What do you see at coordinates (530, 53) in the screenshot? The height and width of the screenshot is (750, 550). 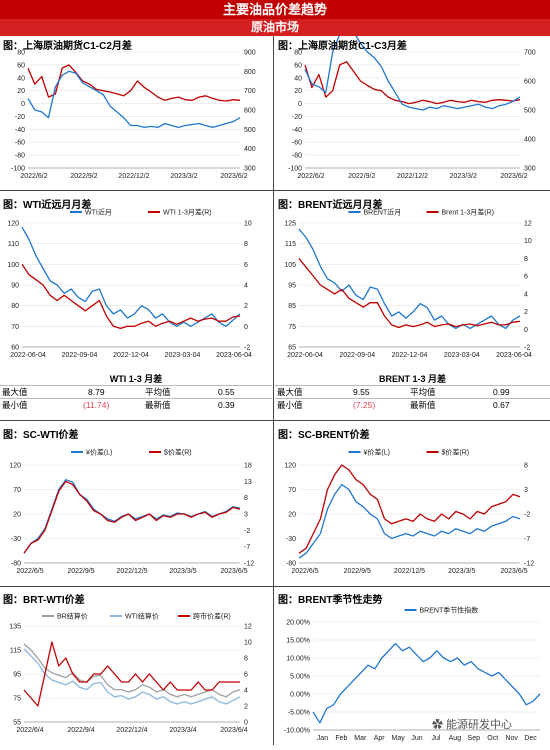 I see `y-tick-label-right: 700` at bounding box center [530, 53].